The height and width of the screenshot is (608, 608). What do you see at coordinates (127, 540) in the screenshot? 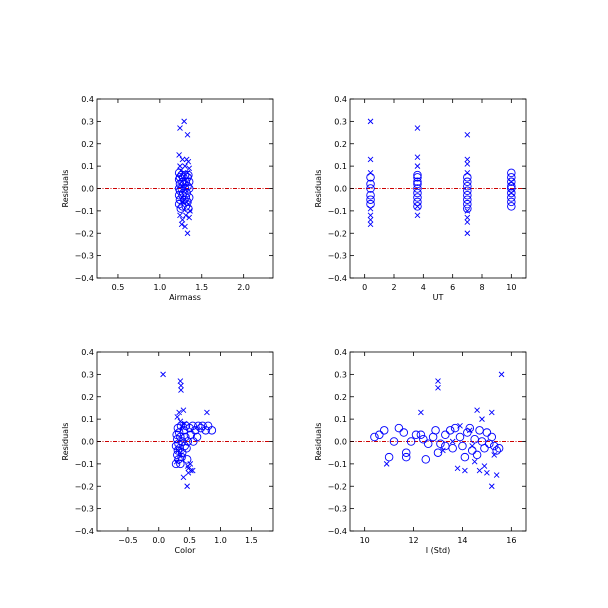
I see `x-tick-label: −0.5` at bounding box center [127, 540].